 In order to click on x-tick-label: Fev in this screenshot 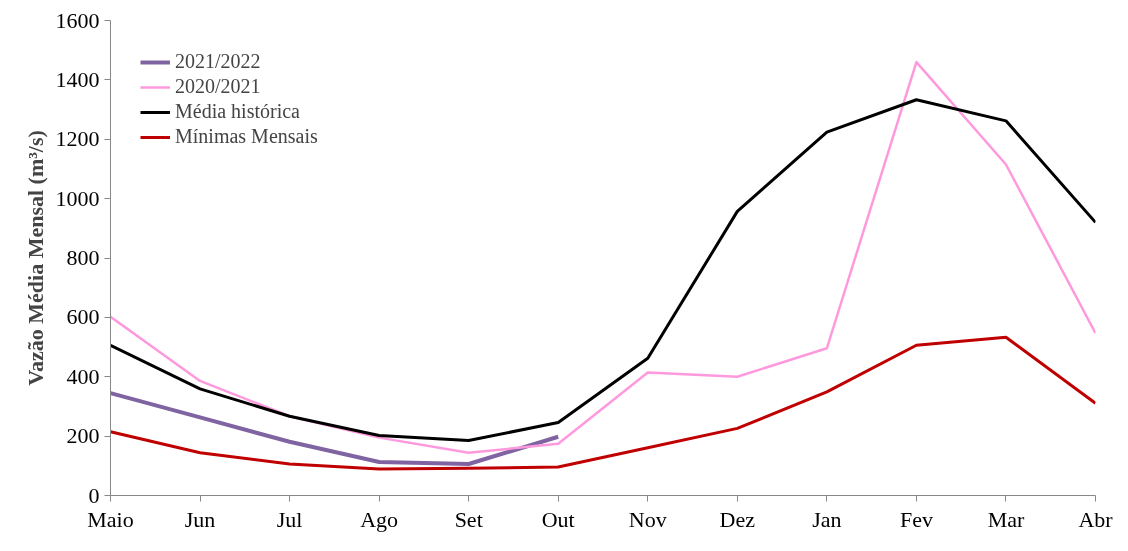, I will do `click(916, 519)`.